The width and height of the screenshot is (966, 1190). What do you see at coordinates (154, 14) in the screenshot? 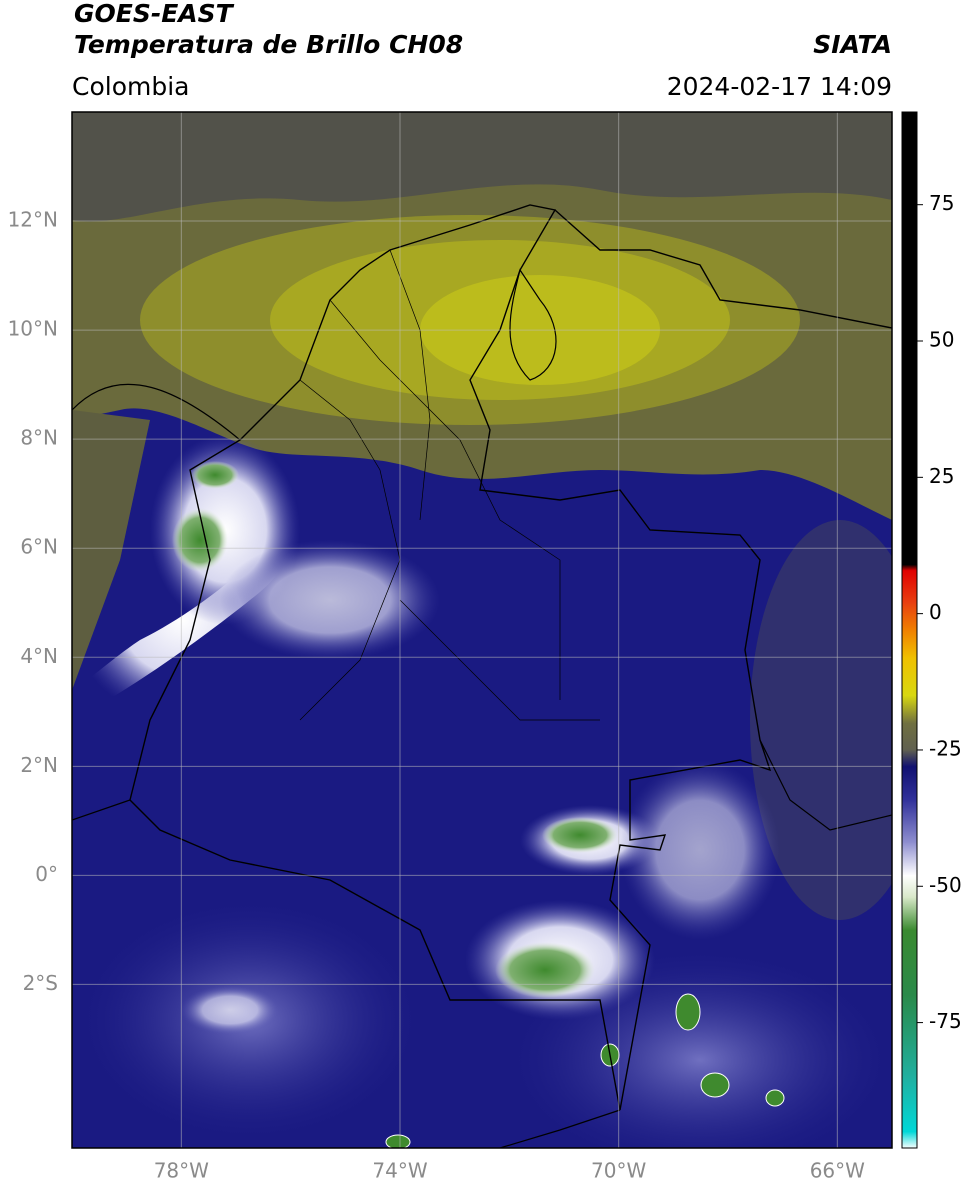
I see `title: GOES-EAST` at bounding box center [154, 14].